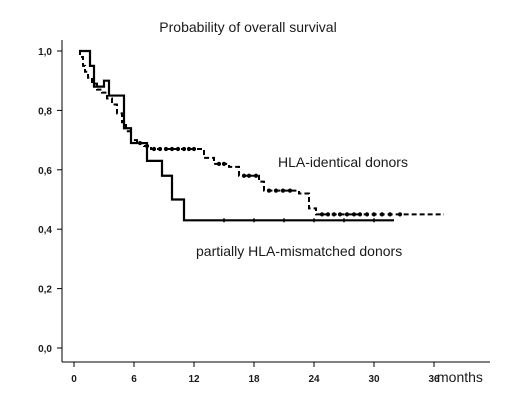 This screenshot has width=520, height=400. I want to click on y-tick-label: 0,8, so click(45, 111).